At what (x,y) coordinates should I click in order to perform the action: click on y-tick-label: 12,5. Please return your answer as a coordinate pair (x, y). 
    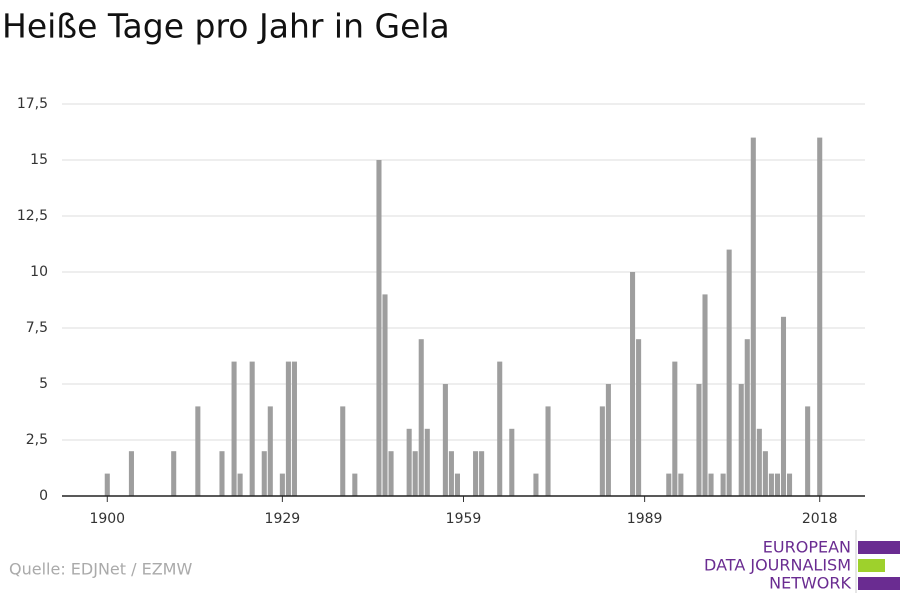
    Looking at the image, I should click on (32, 216).